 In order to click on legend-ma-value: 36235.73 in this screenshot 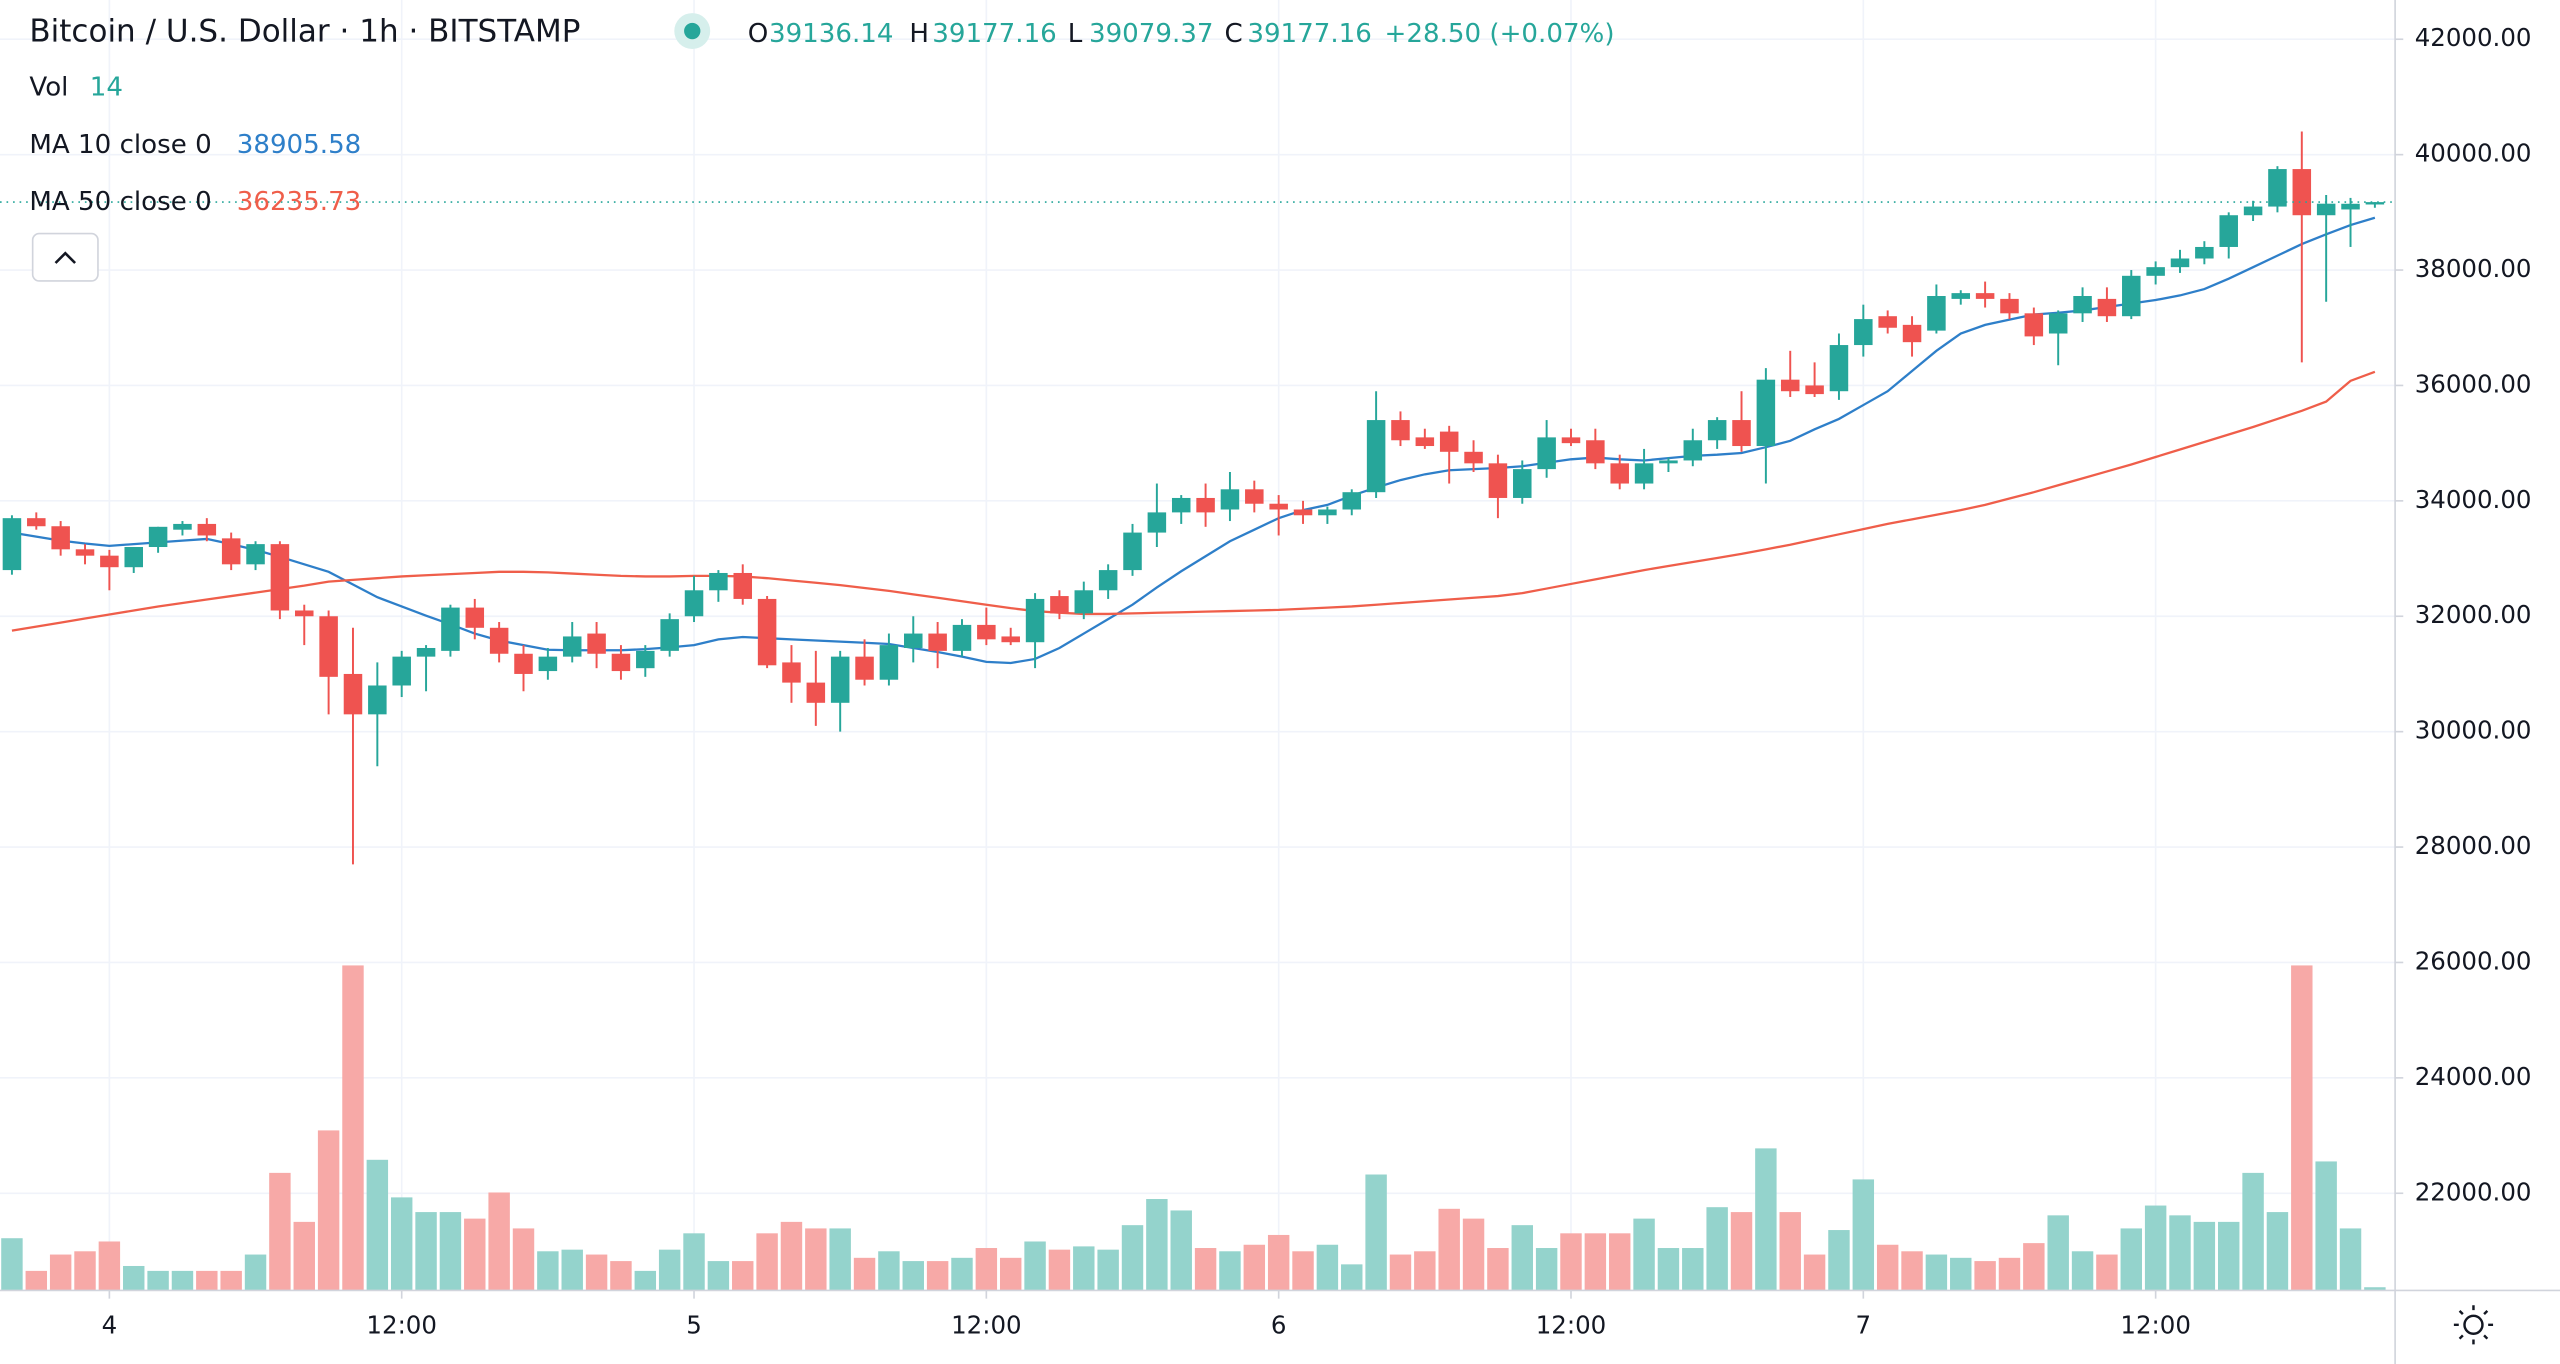, I will do `click(299, 202)`.